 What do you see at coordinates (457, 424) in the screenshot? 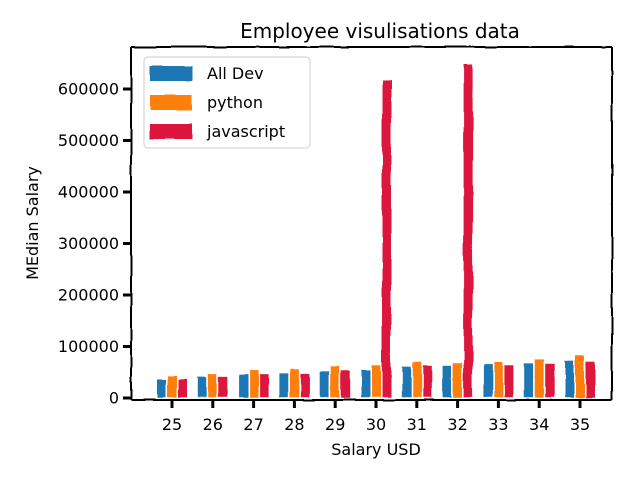
I see `x-tick-label-32: 32` at bounding box center [457, 424].